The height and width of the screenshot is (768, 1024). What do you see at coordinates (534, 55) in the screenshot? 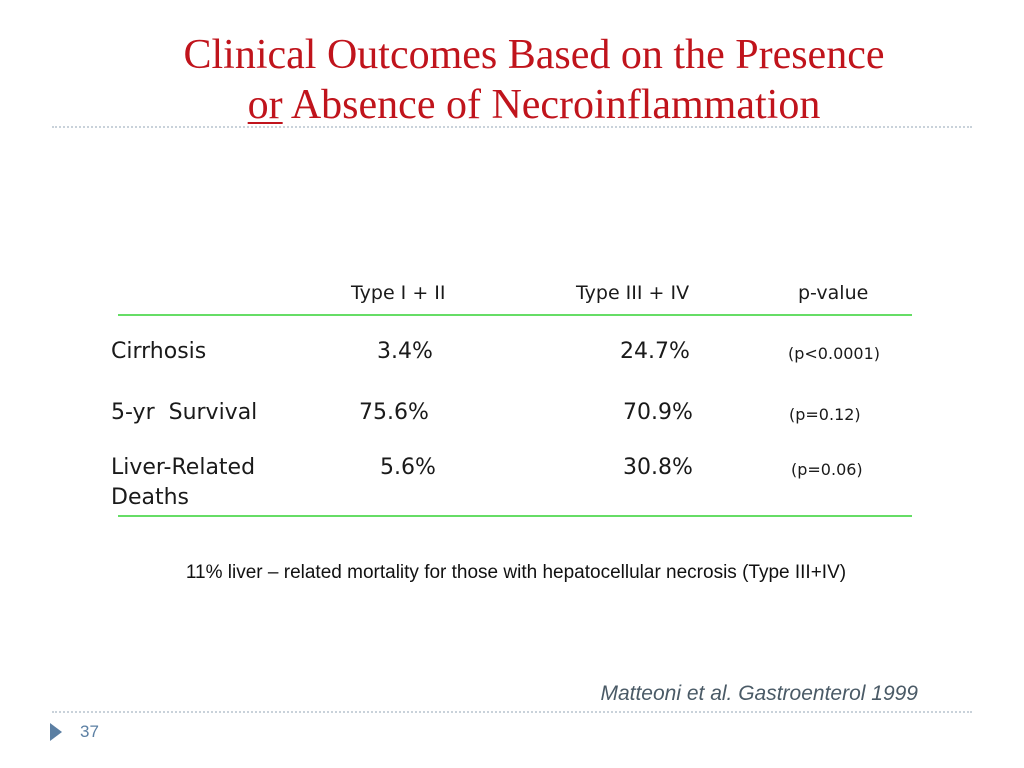
I see `title-line-1: Clinical Outcomes Based on the Presence` at bounding box center [534, 55].